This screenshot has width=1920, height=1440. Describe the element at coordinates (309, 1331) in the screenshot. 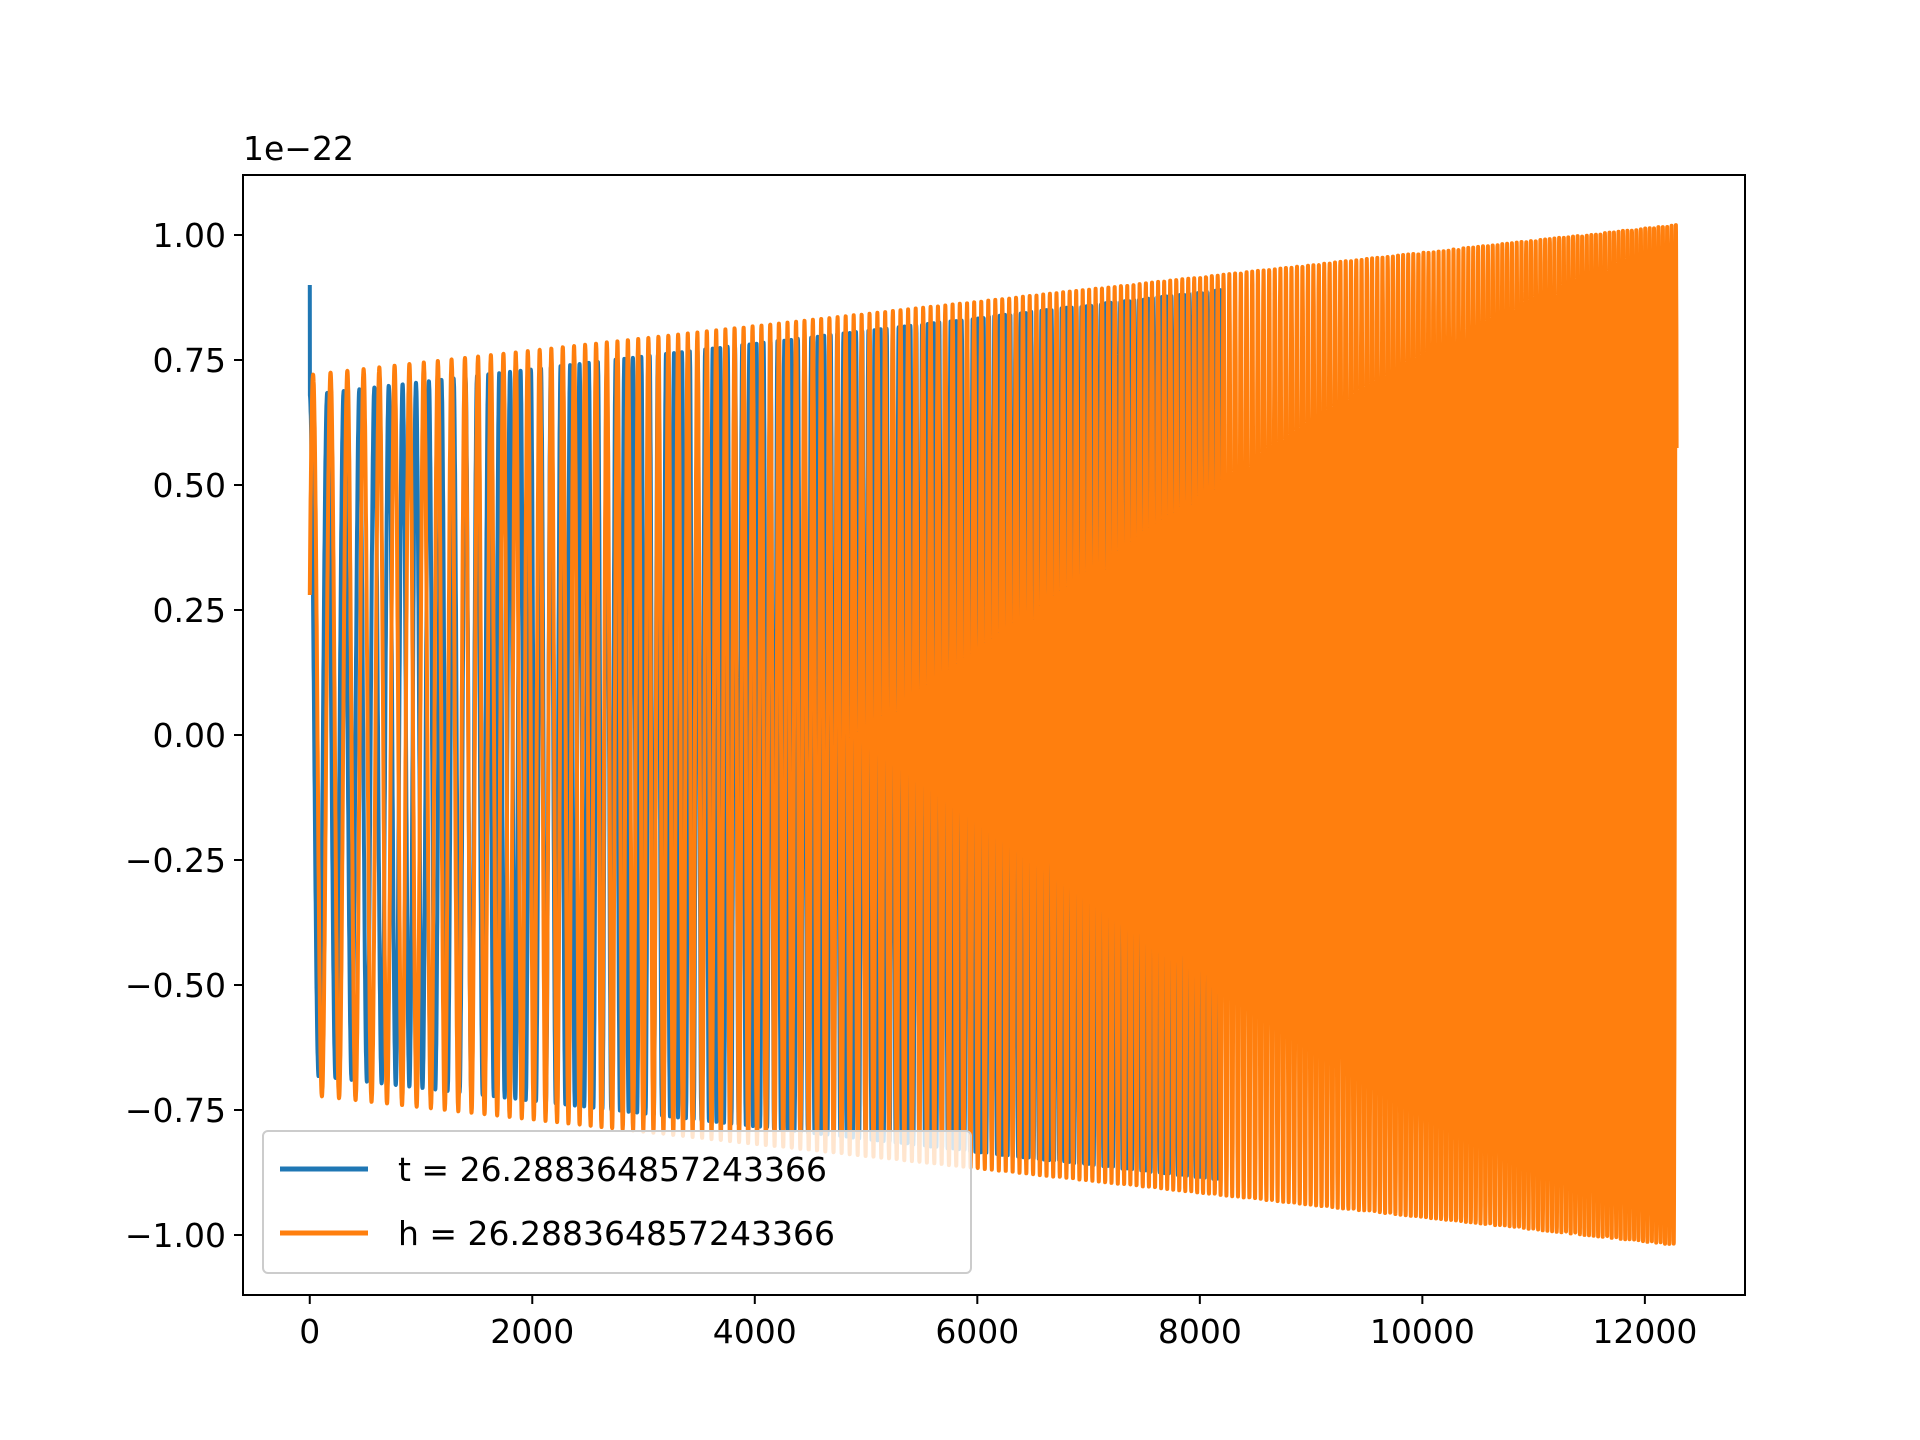

I see `x-tick-label: 0` at that location.